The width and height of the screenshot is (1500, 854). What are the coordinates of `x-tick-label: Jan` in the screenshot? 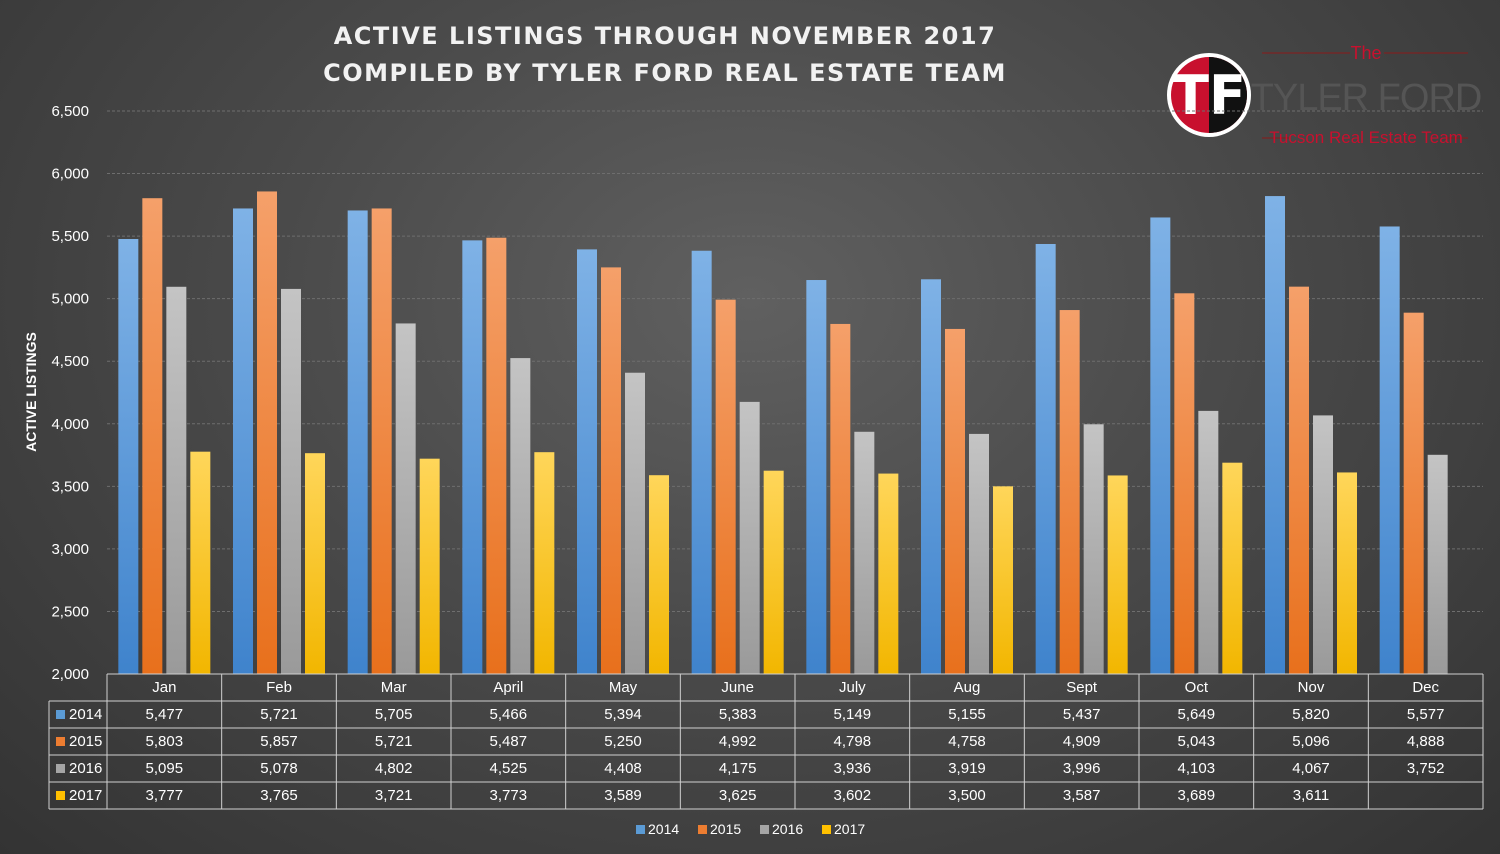 It's located at (164, 687).